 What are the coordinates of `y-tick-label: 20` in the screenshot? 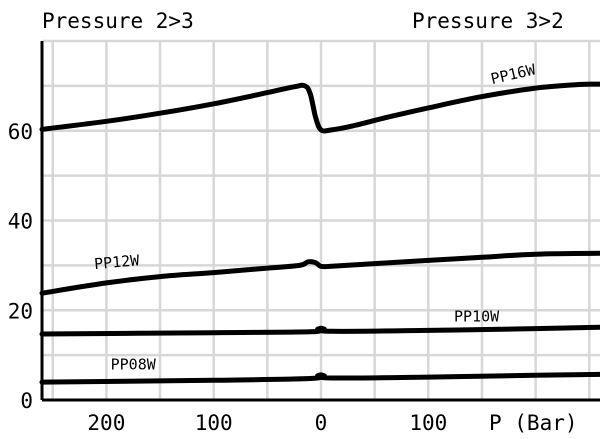 It's located at (20, 311).